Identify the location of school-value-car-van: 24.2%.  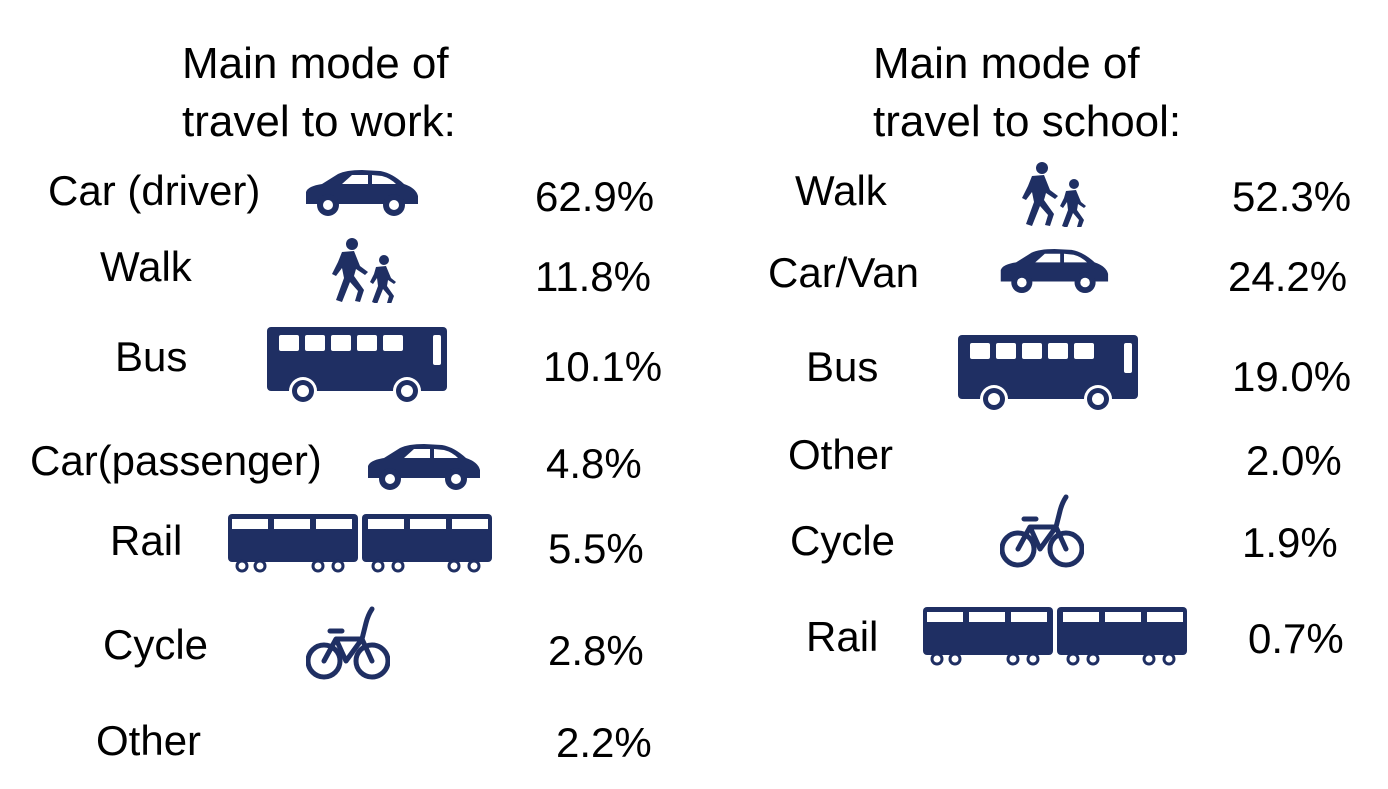
(1288, 276).